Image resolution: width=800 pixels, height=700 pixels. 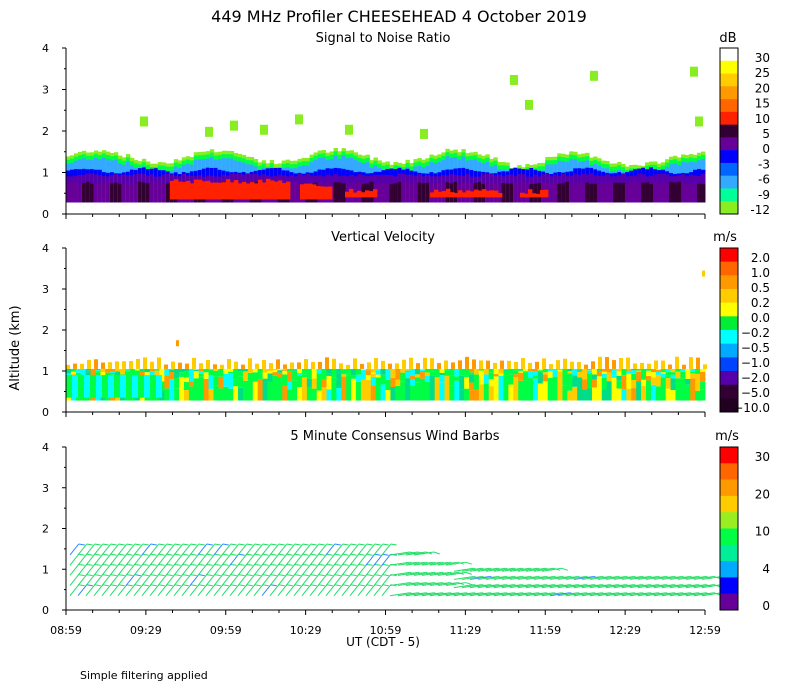 What do you see at coordinates (455, 192) in the screenshot?
I see `snr-core-cell` at bounding box center [455, 192].